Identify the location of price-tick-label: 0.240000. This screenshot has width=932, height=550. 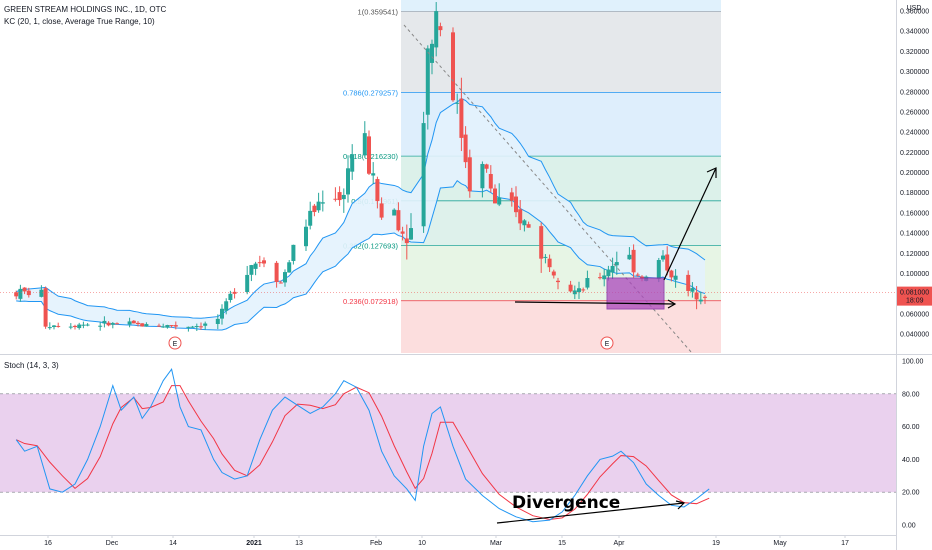
(914, 133).